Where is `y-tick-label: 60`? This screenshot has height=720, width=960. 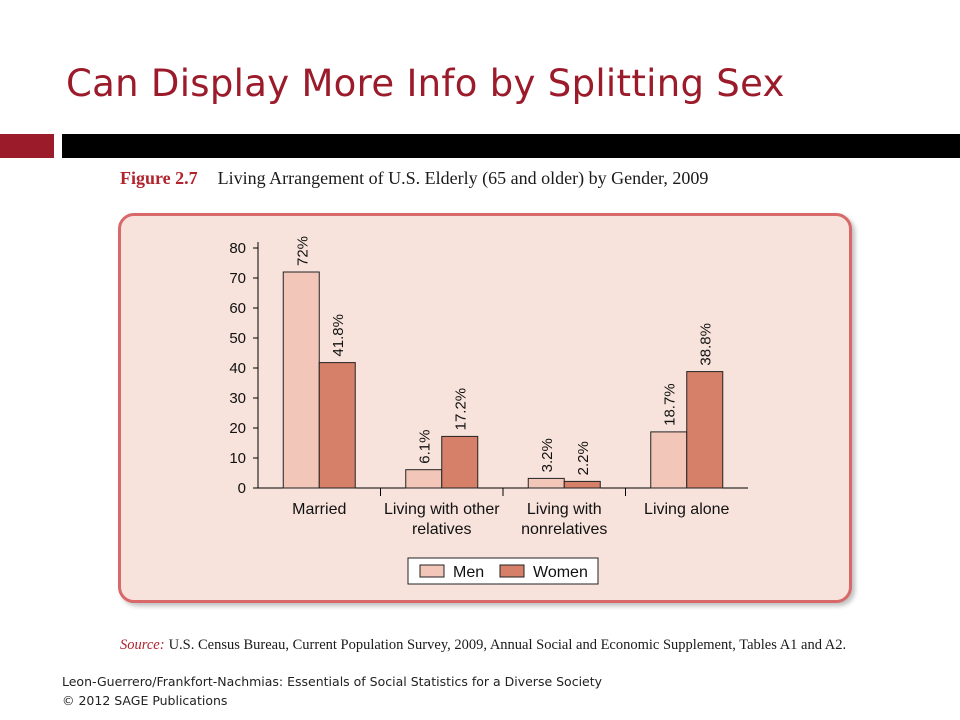
y-tick-label: 60 is located at coordinates (237, 308).